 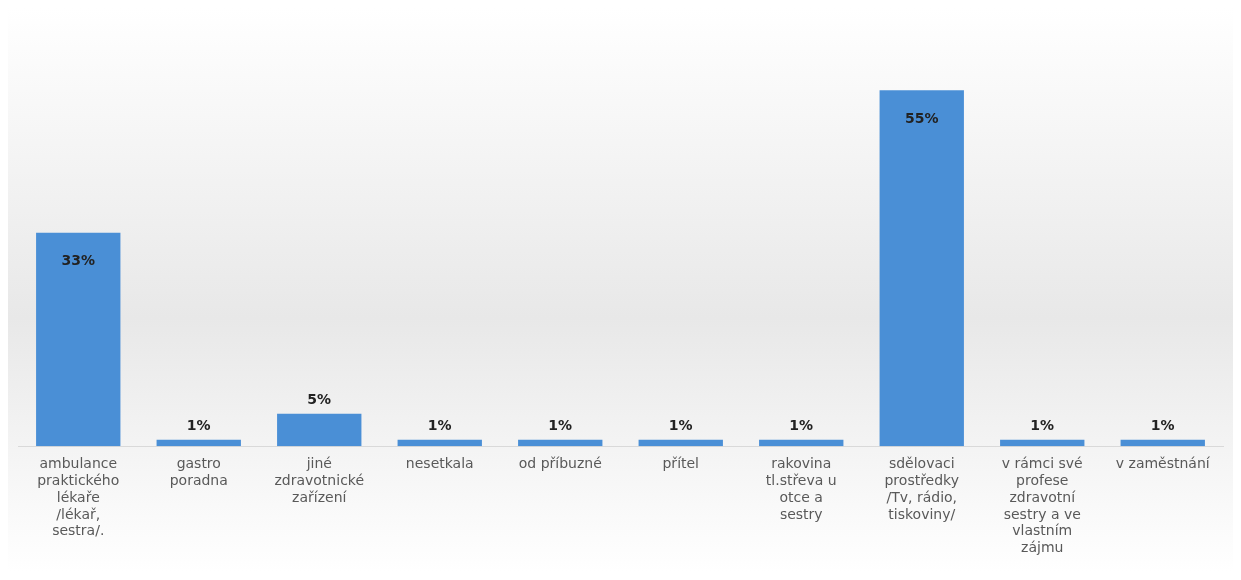 What do you see at coordinates (921, 117) in the screenshot?
I see `data-label: 55%` at bounding box center [921, 117].